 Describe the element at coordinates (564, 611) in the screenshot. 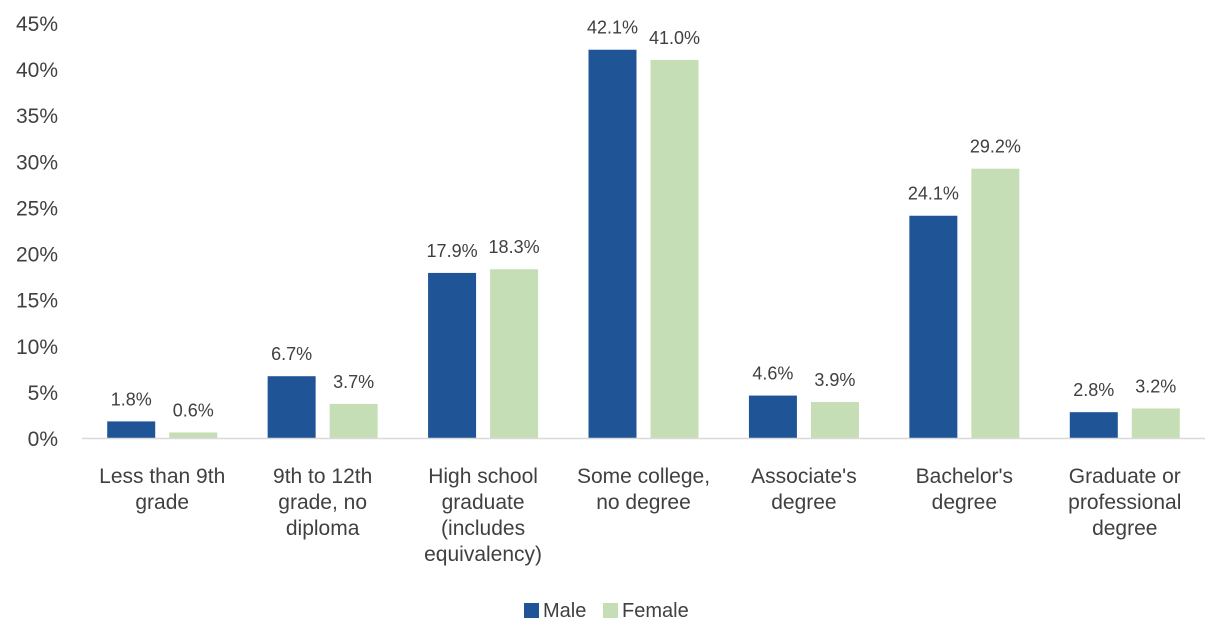

I see `legend-label-male: Male` at that location.